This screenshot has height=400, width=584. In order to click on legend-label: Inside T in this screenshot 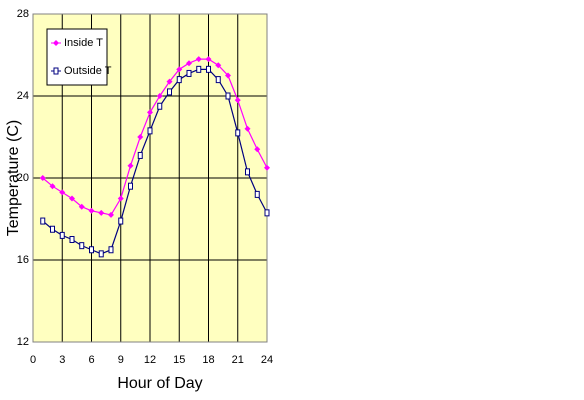, I will do `click(83, 43)`.